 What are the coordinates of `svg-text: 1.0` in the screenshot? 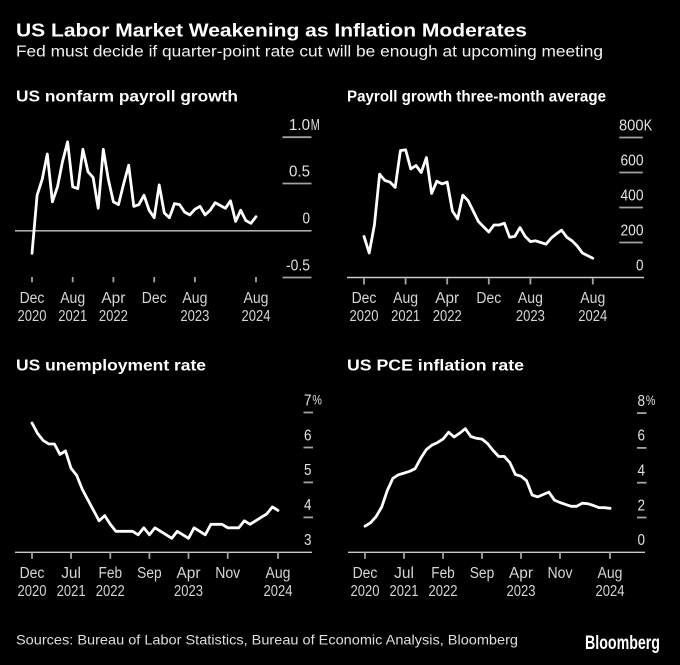 It's located at (299, 125).